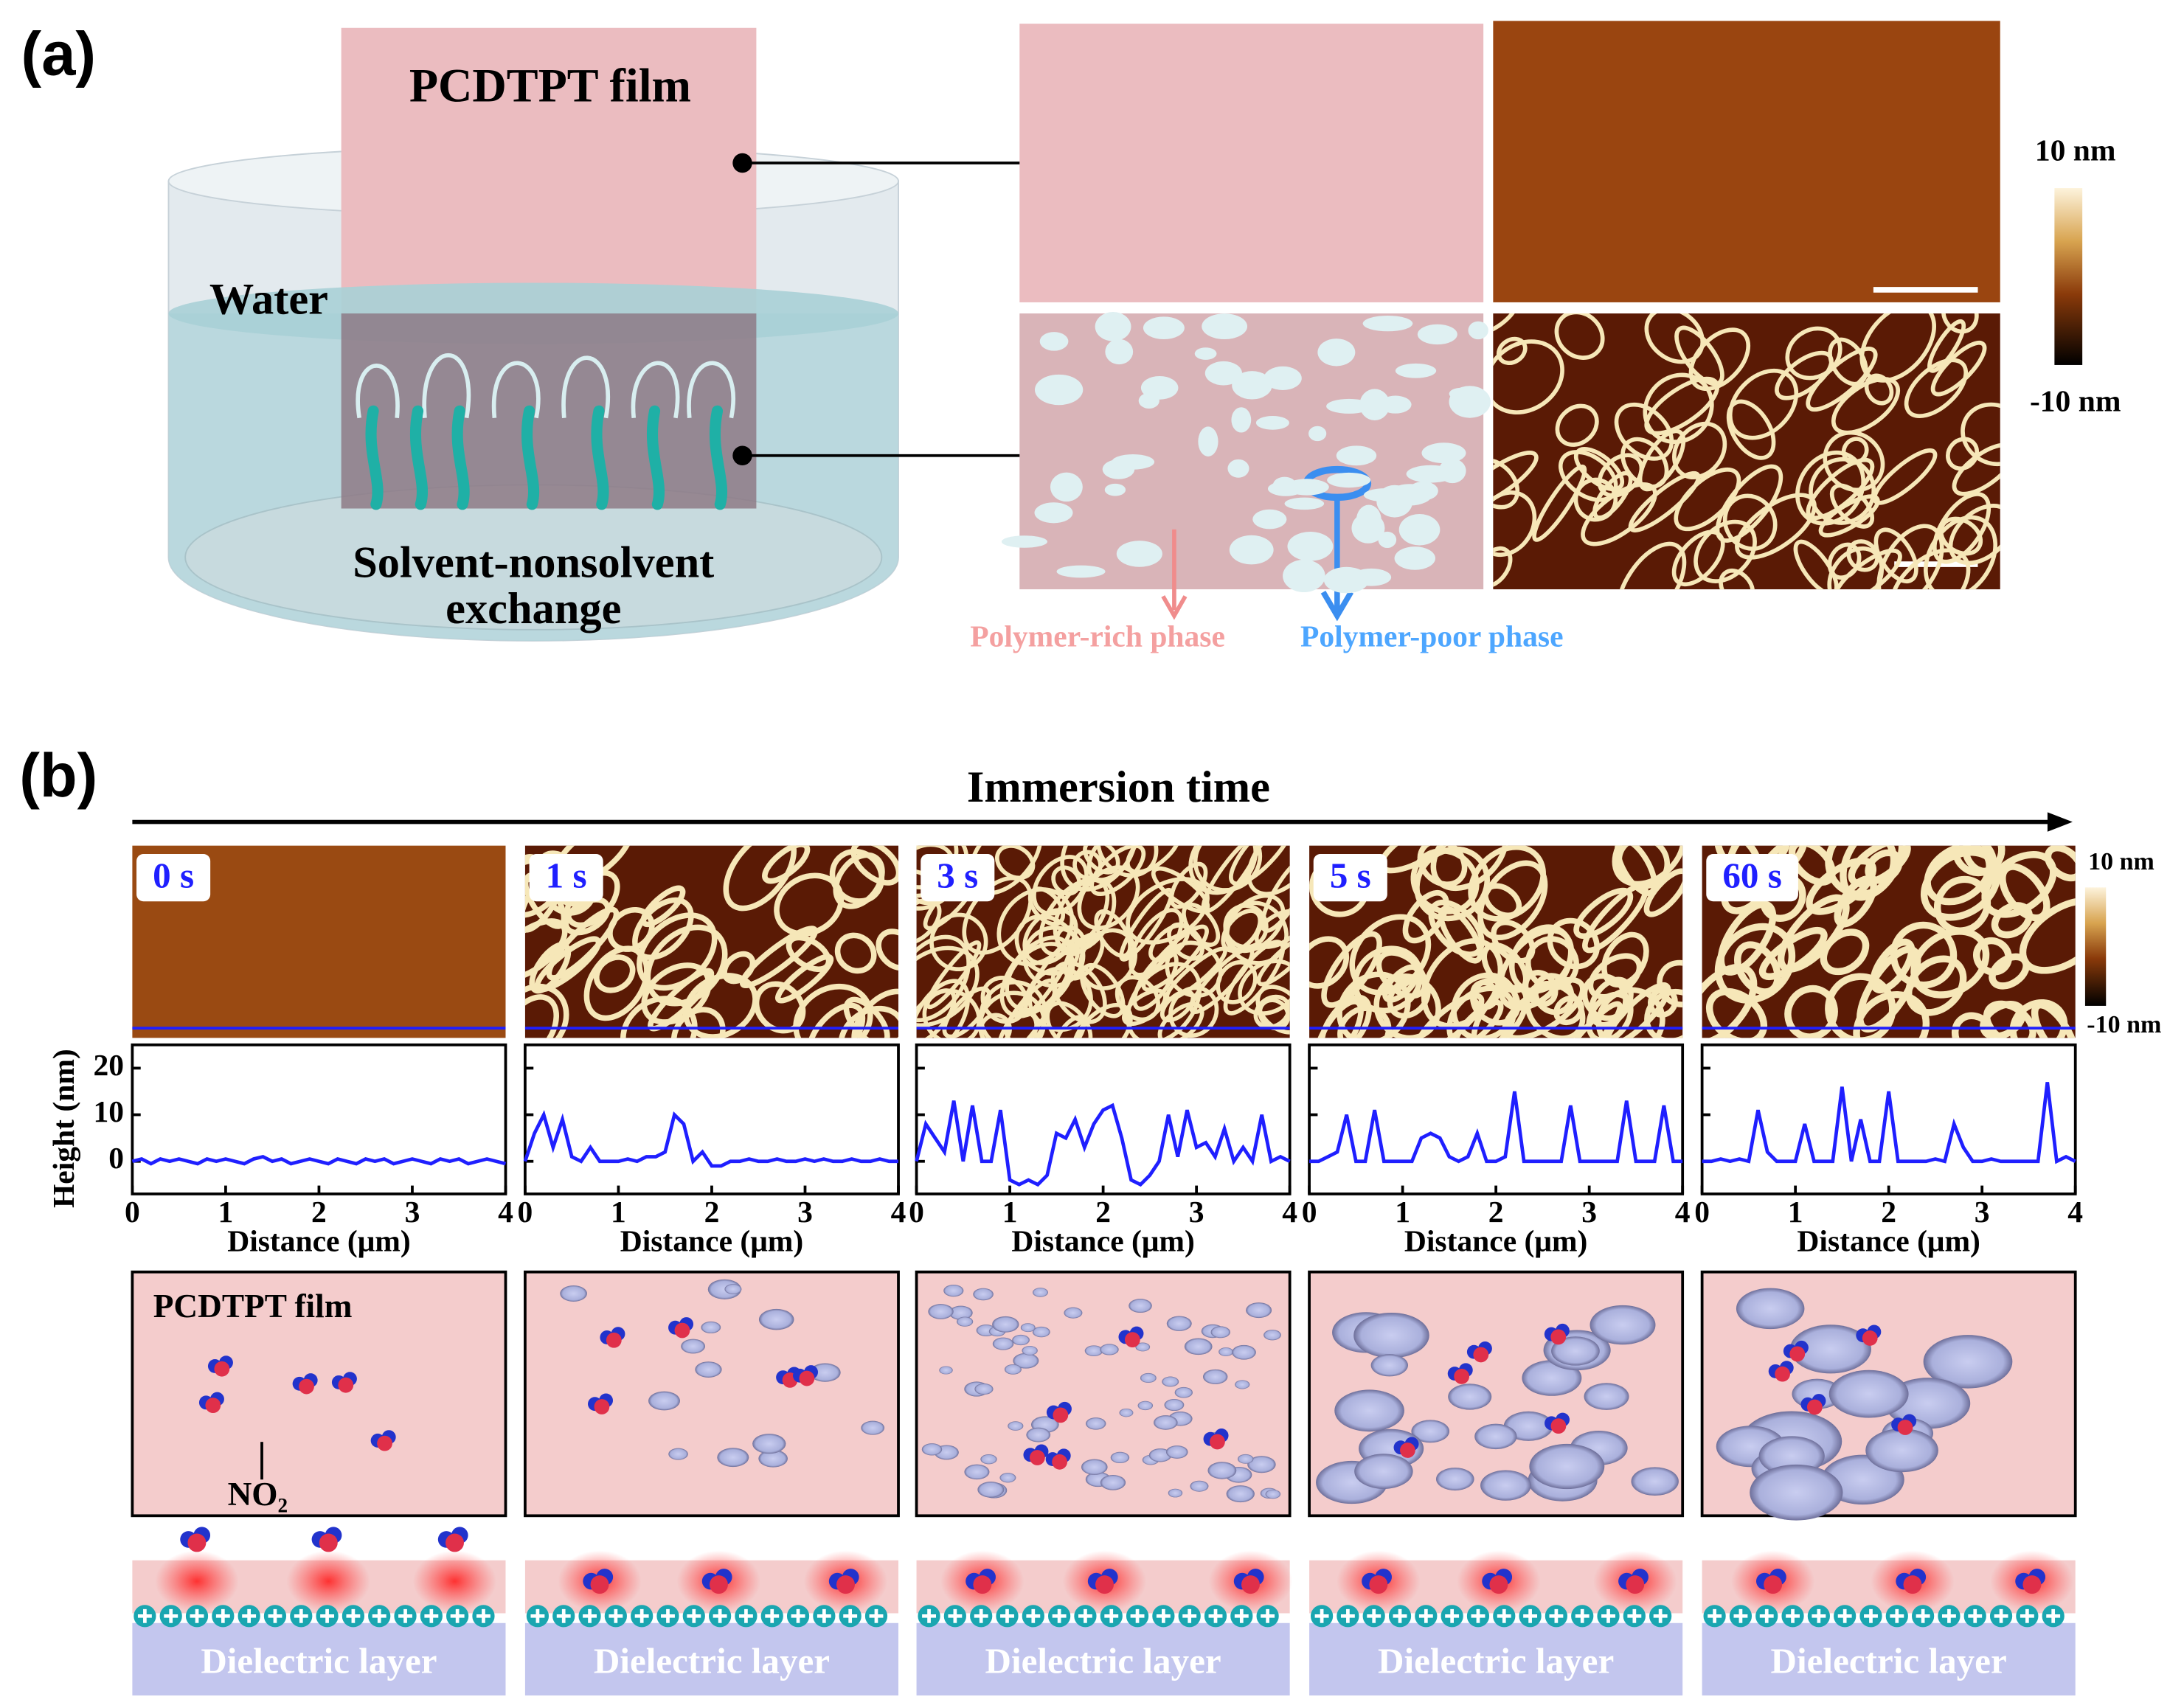  I want to click on x-tick-label: 0, so click(525, 1212).